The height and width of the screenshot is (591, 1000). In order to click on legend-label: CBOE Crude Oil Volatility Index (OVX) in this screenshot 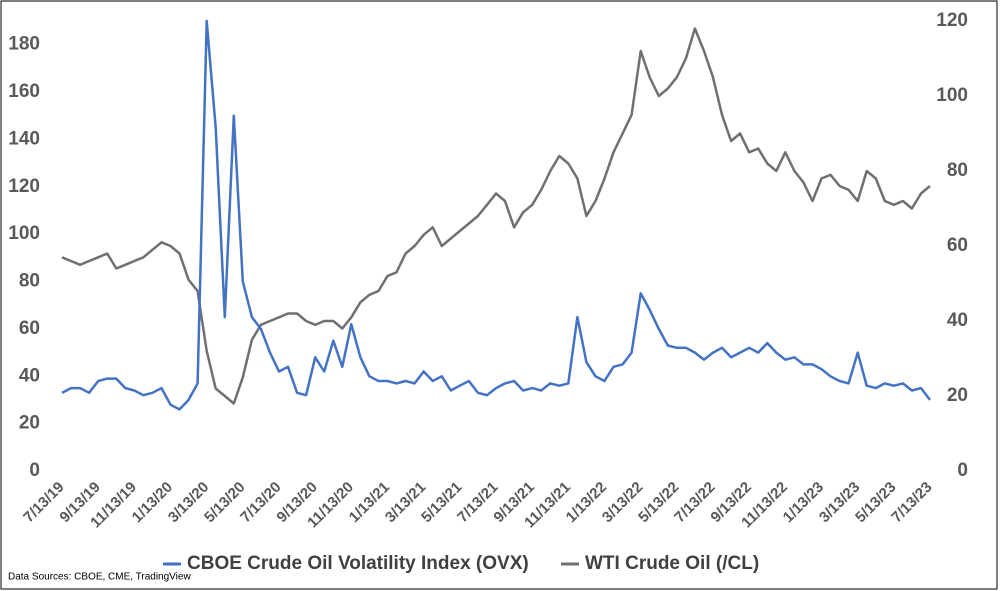, I will do `click(358, 563)`.